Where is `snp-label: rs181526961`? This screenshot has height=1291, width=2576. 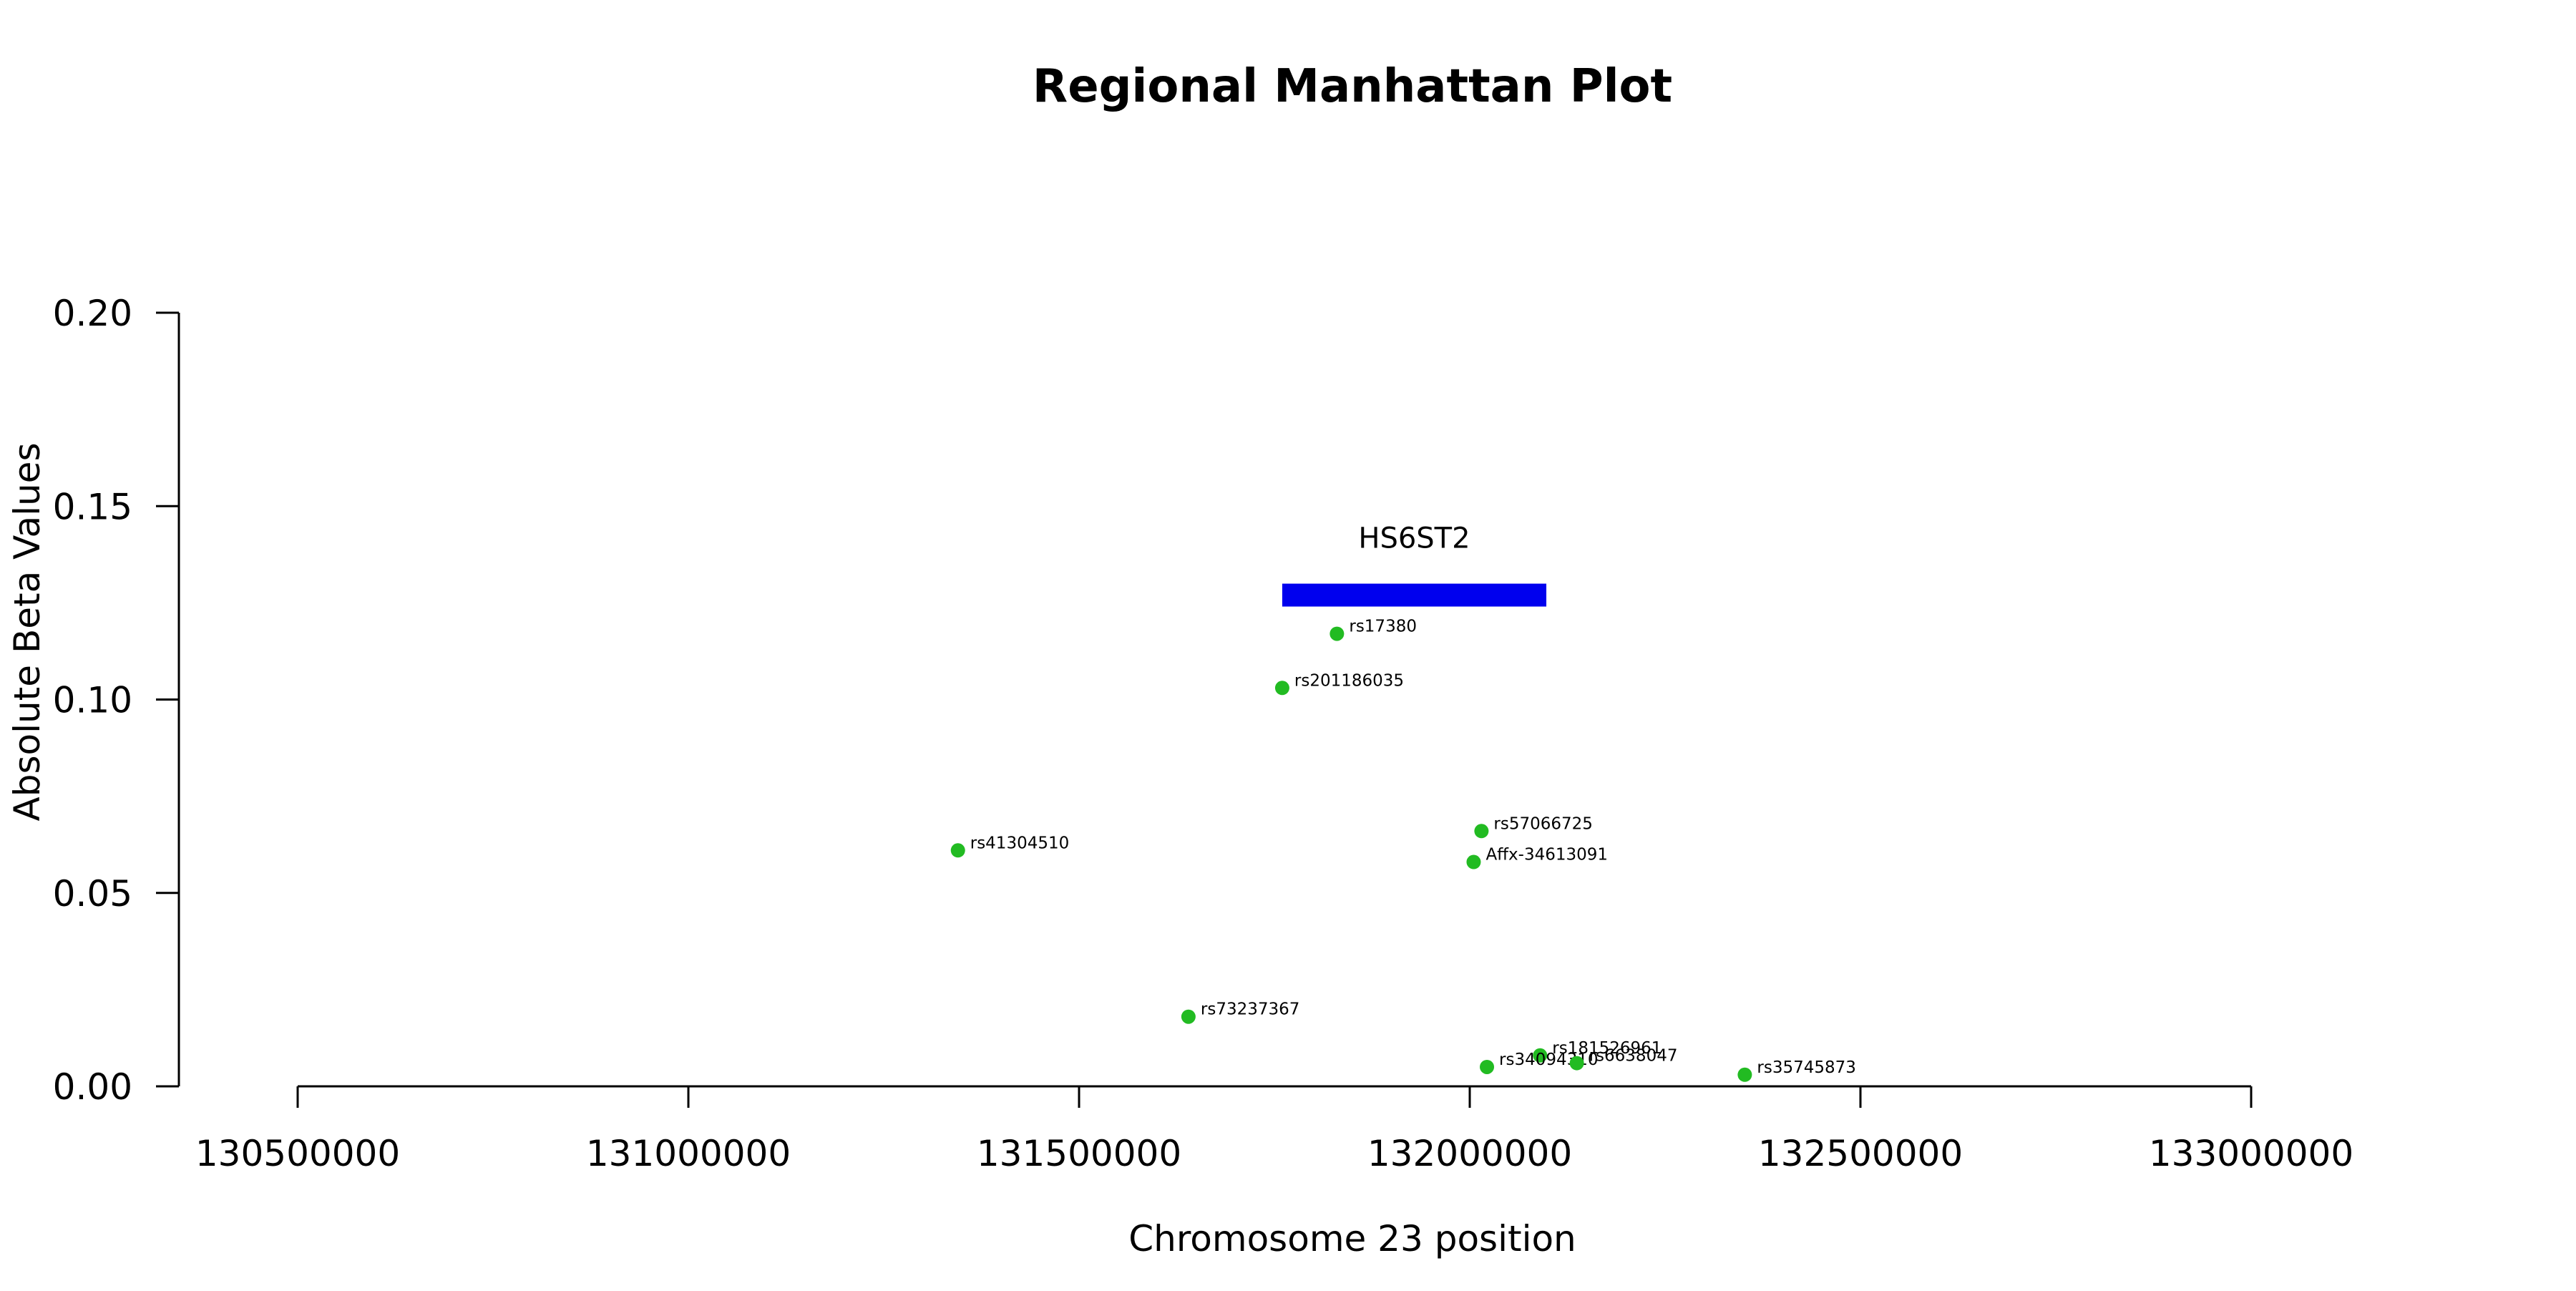
snp-label: rs181526961 is located at coordinates (1607, 1048).